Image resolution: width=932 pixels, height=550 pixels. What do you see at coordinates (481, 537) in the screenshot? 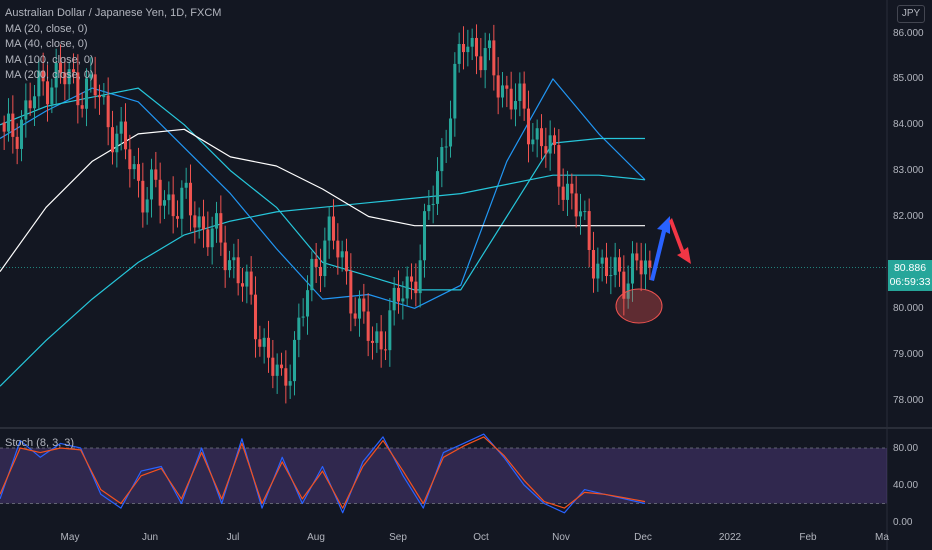
I see `x-tick-label: Oct` at bounding box center [481, 537].